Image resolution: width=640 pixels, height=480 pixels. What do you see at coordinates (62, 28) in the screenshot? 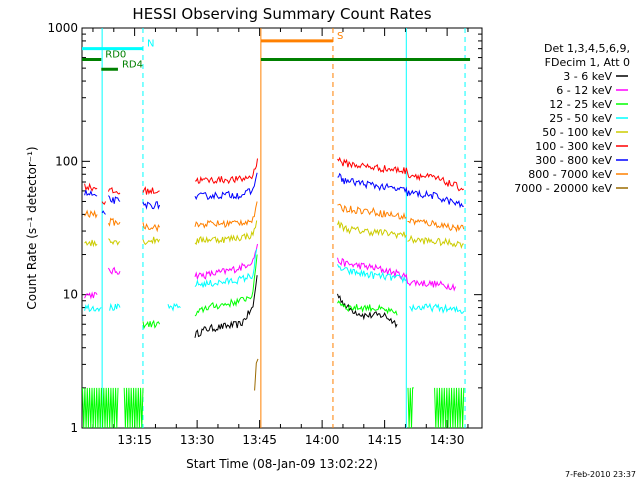
I see `y-tick-label: 1000` at bounding box center [62, 28].